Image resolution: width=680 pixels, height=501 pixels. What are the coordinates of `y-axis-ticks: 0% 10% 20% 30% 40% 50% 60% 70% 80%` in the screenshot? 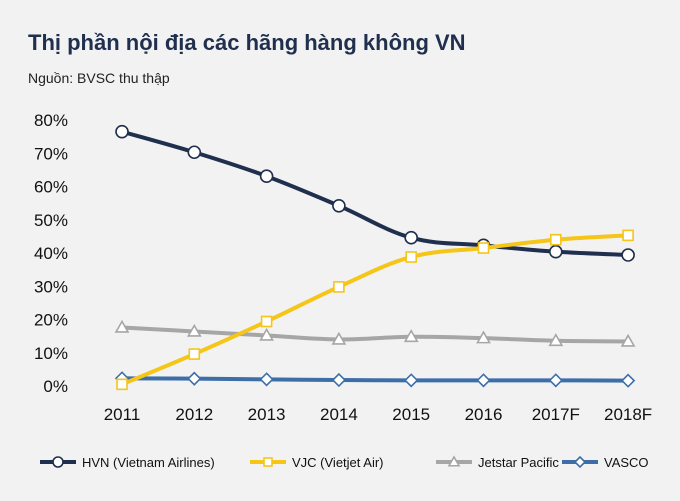 It's located at (51, 253).